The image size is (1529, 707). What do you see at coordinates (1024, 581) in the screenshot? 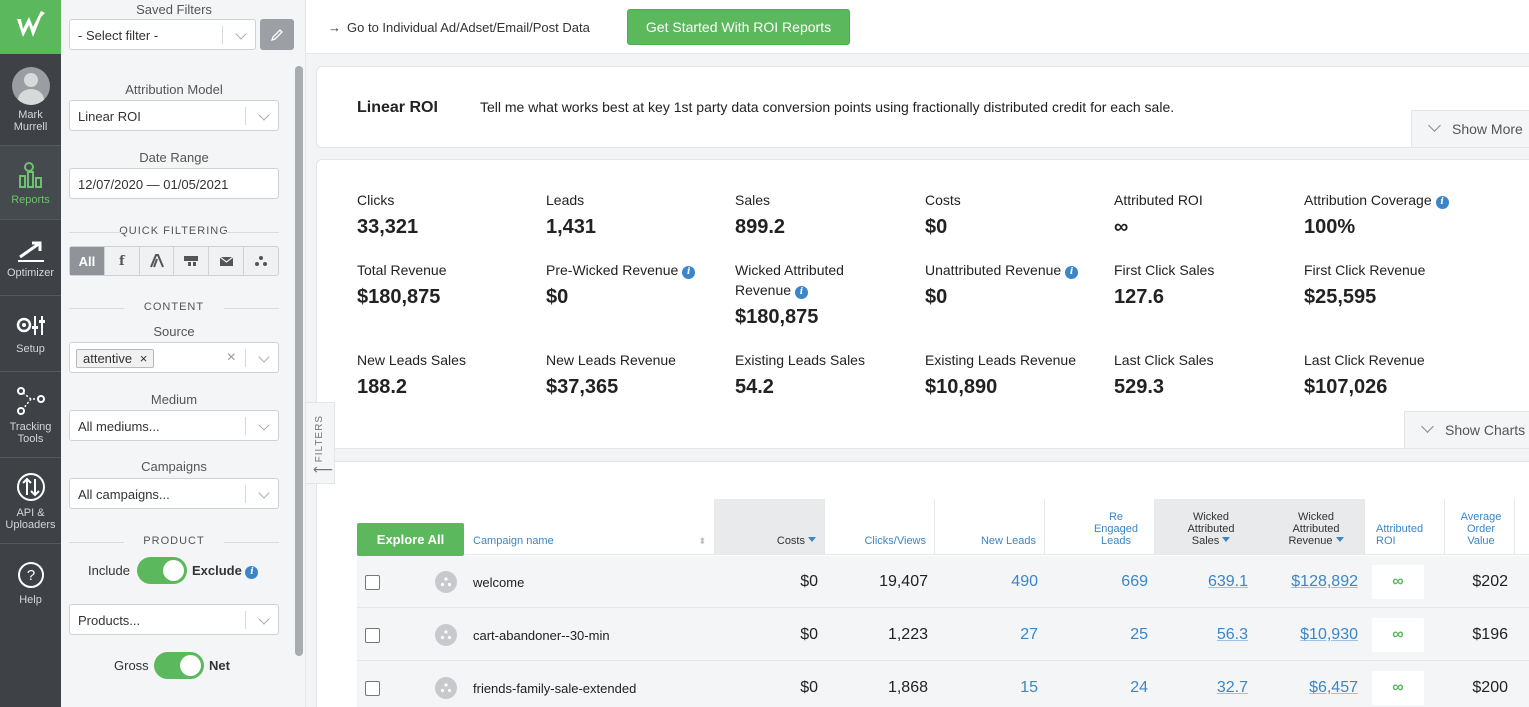
I see `cell-new-leads: 490` at bounding box center [1024, 581].